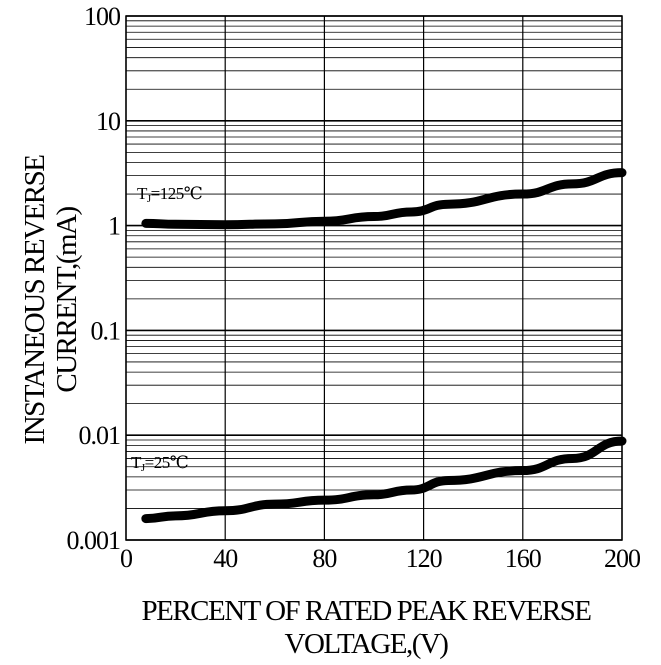 This screenshot has width=661, height=665. Describe the element at coordinates (523, 558) in the screenshot. I see `x-tick-label: 160` at that location.